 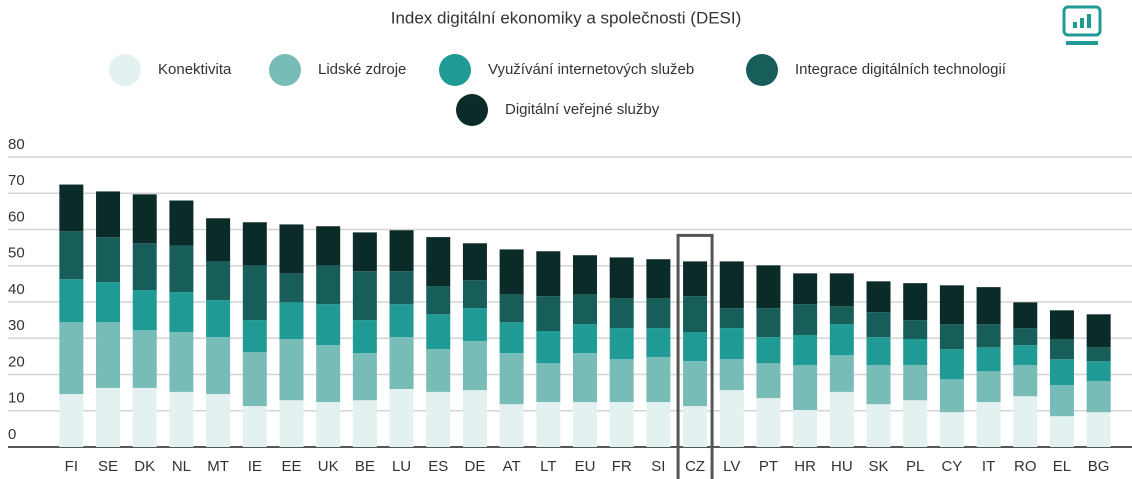 What do you see at coordinates (842, 466) in the screenshot?
I see `x-tick-label: HU` at bounding box center [842, 466].